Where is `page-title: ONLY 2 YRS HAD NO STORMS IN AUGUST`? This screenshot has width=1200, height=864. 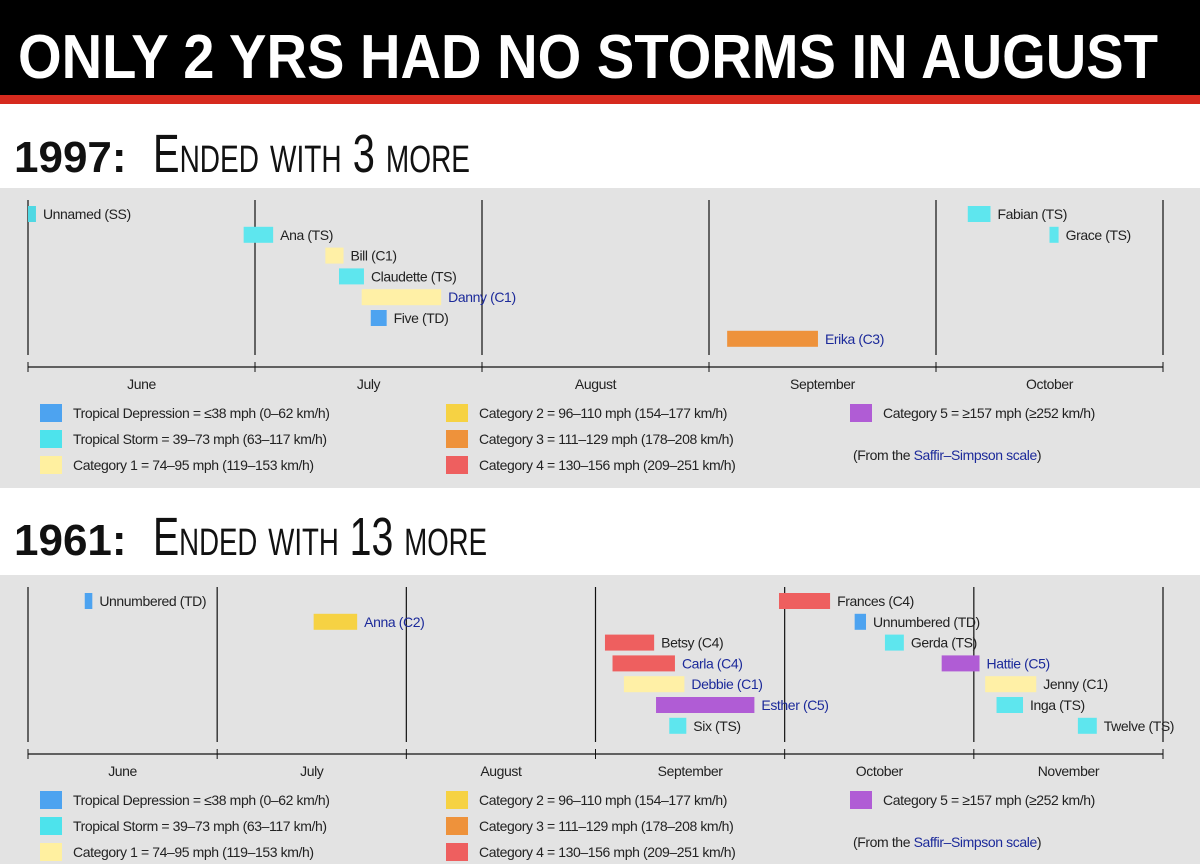
page-title: ONLY 2 YRS HAD NO STORMS IN AUGUST is located at coordinates (588, 57).